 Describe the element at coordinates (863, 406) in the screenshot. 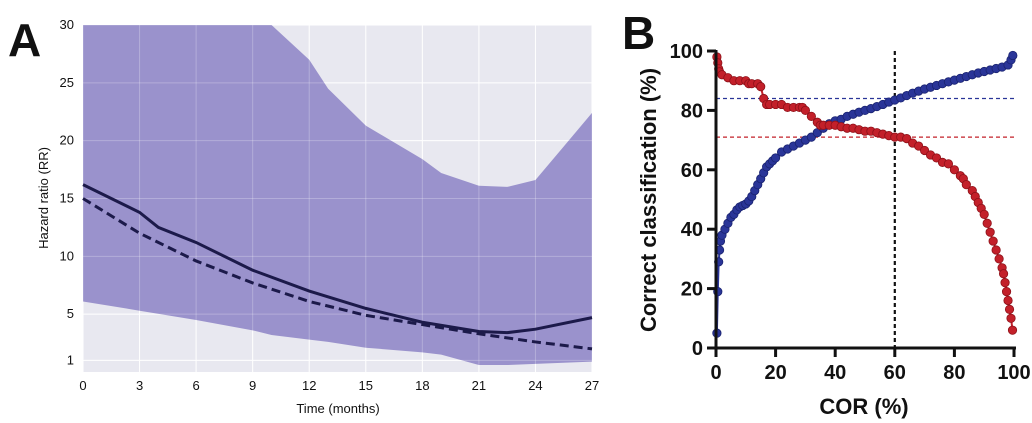

I see `panel-b-x-axis-label: COR (%)` at that location.